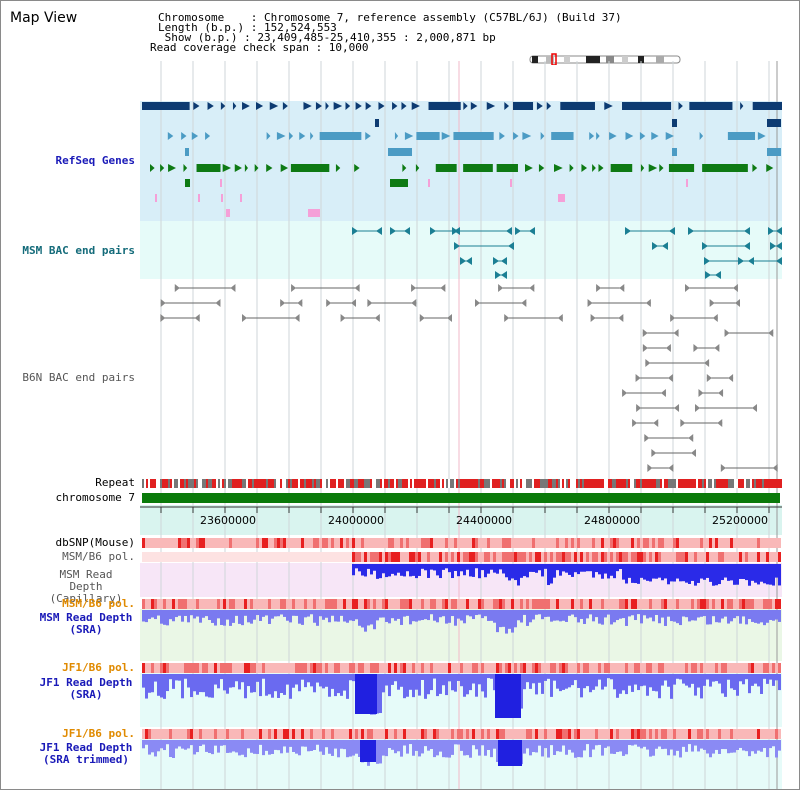  What do you see at coordinates (689, 574) in the screenshot?
I see `msm-cap-depth-bar` at bounding box center [689, 574].